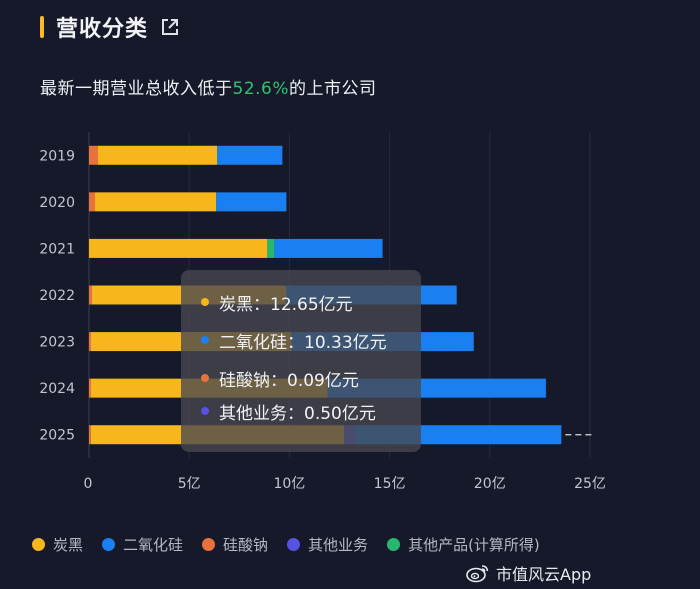 The width and height of the screenshot is (700, 589). I want to click on x-tick-label: 5亿, so click(189, 484).